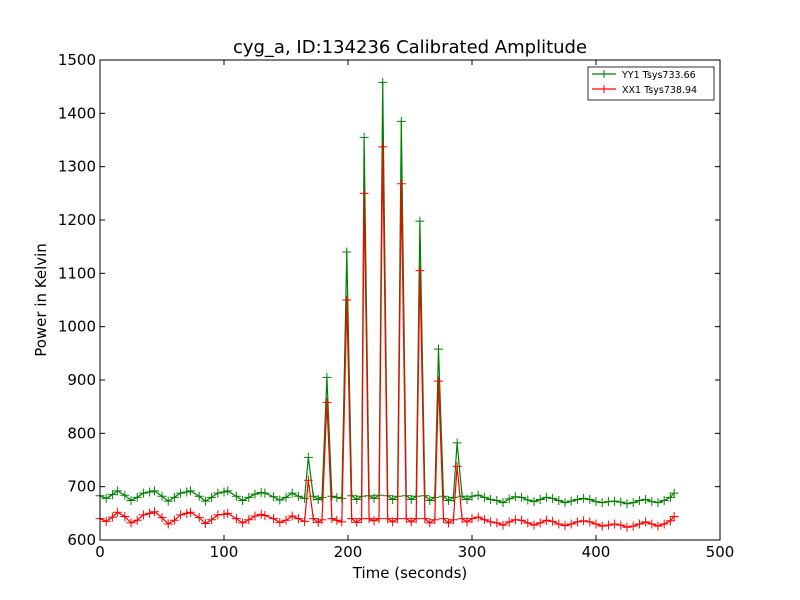 This screenshot has width=800, height=600. What do you see at coordinates (81, 540) in the screenshot?
I see `y-tick-label: 600` at bounding box center [81, 540].